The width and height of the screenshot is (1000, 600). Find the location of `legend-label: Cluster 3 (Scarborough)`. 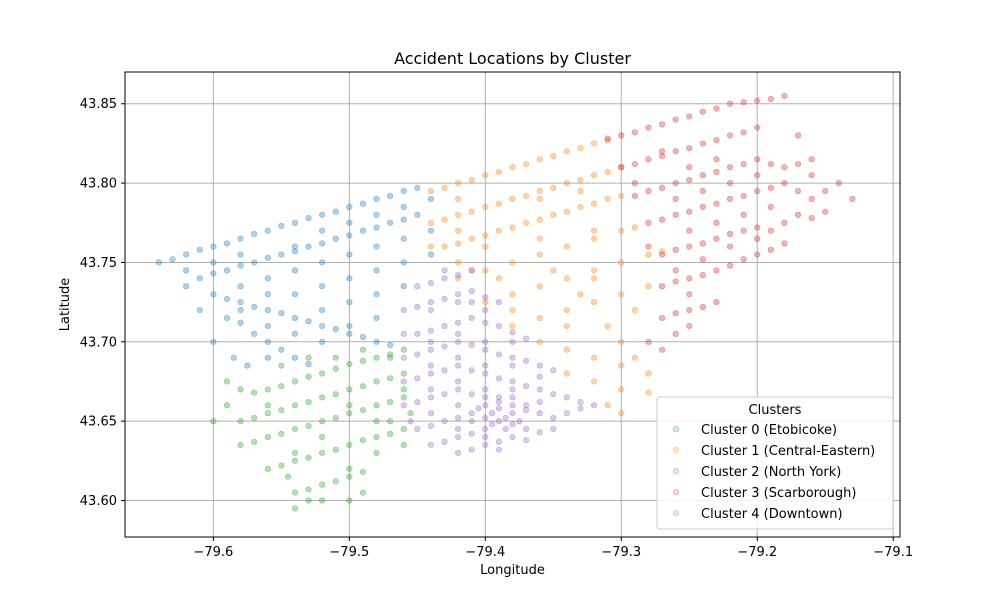

legend-label: Cluster 3 (Scarborough) is located at coordinates (778, 493).